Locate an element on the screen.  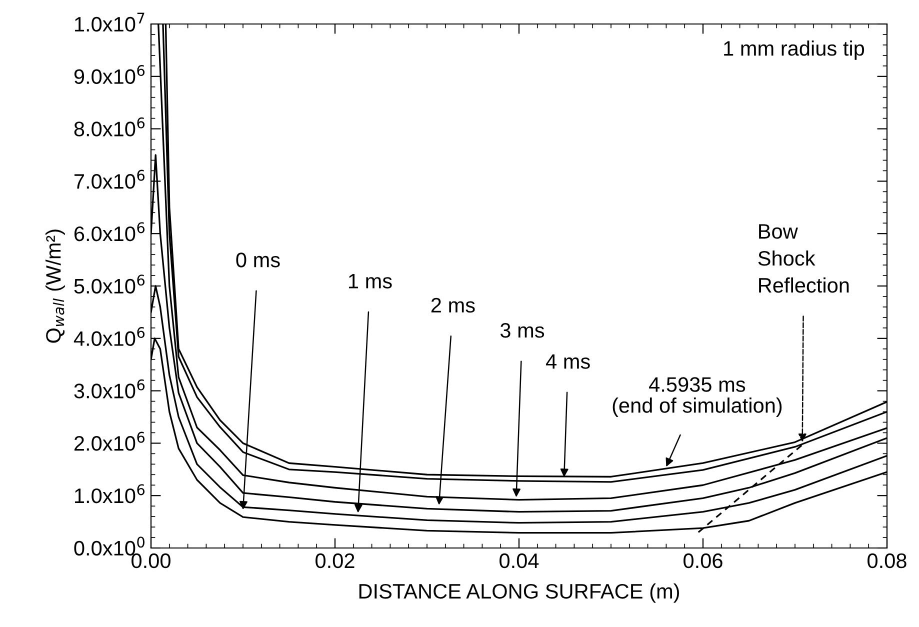
annotation: 1 ms is located at coordinates (370, 281).